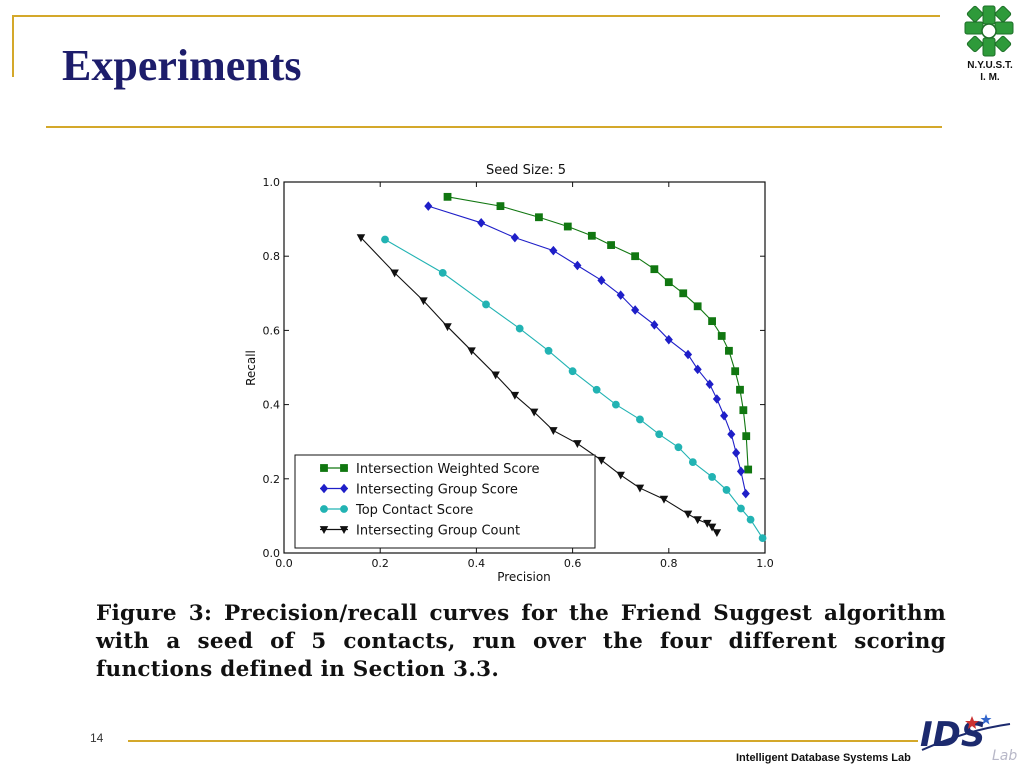  What do you see at coordinates (989, 31) in the screenshot?
I see `nyust-logo-icon` at bounding box center [989, 31].